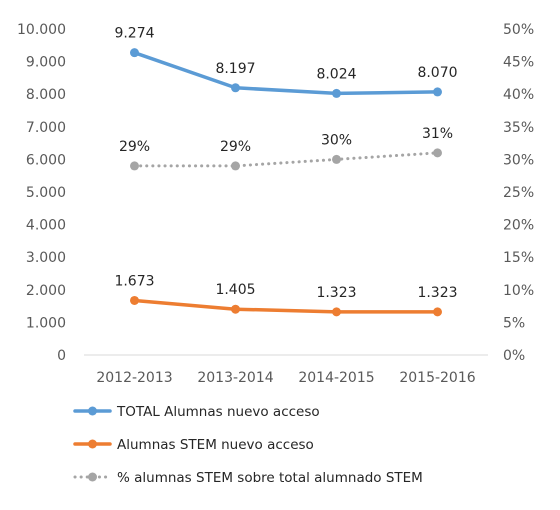  I want to click on x-tick-label: 2012-2013, so click(134, 378).